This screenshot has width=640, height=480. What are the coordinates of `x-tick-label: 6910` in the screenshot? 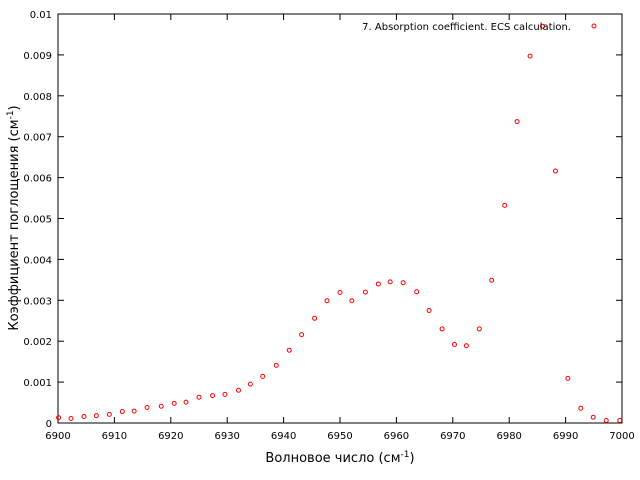 It's located at (114, 436).